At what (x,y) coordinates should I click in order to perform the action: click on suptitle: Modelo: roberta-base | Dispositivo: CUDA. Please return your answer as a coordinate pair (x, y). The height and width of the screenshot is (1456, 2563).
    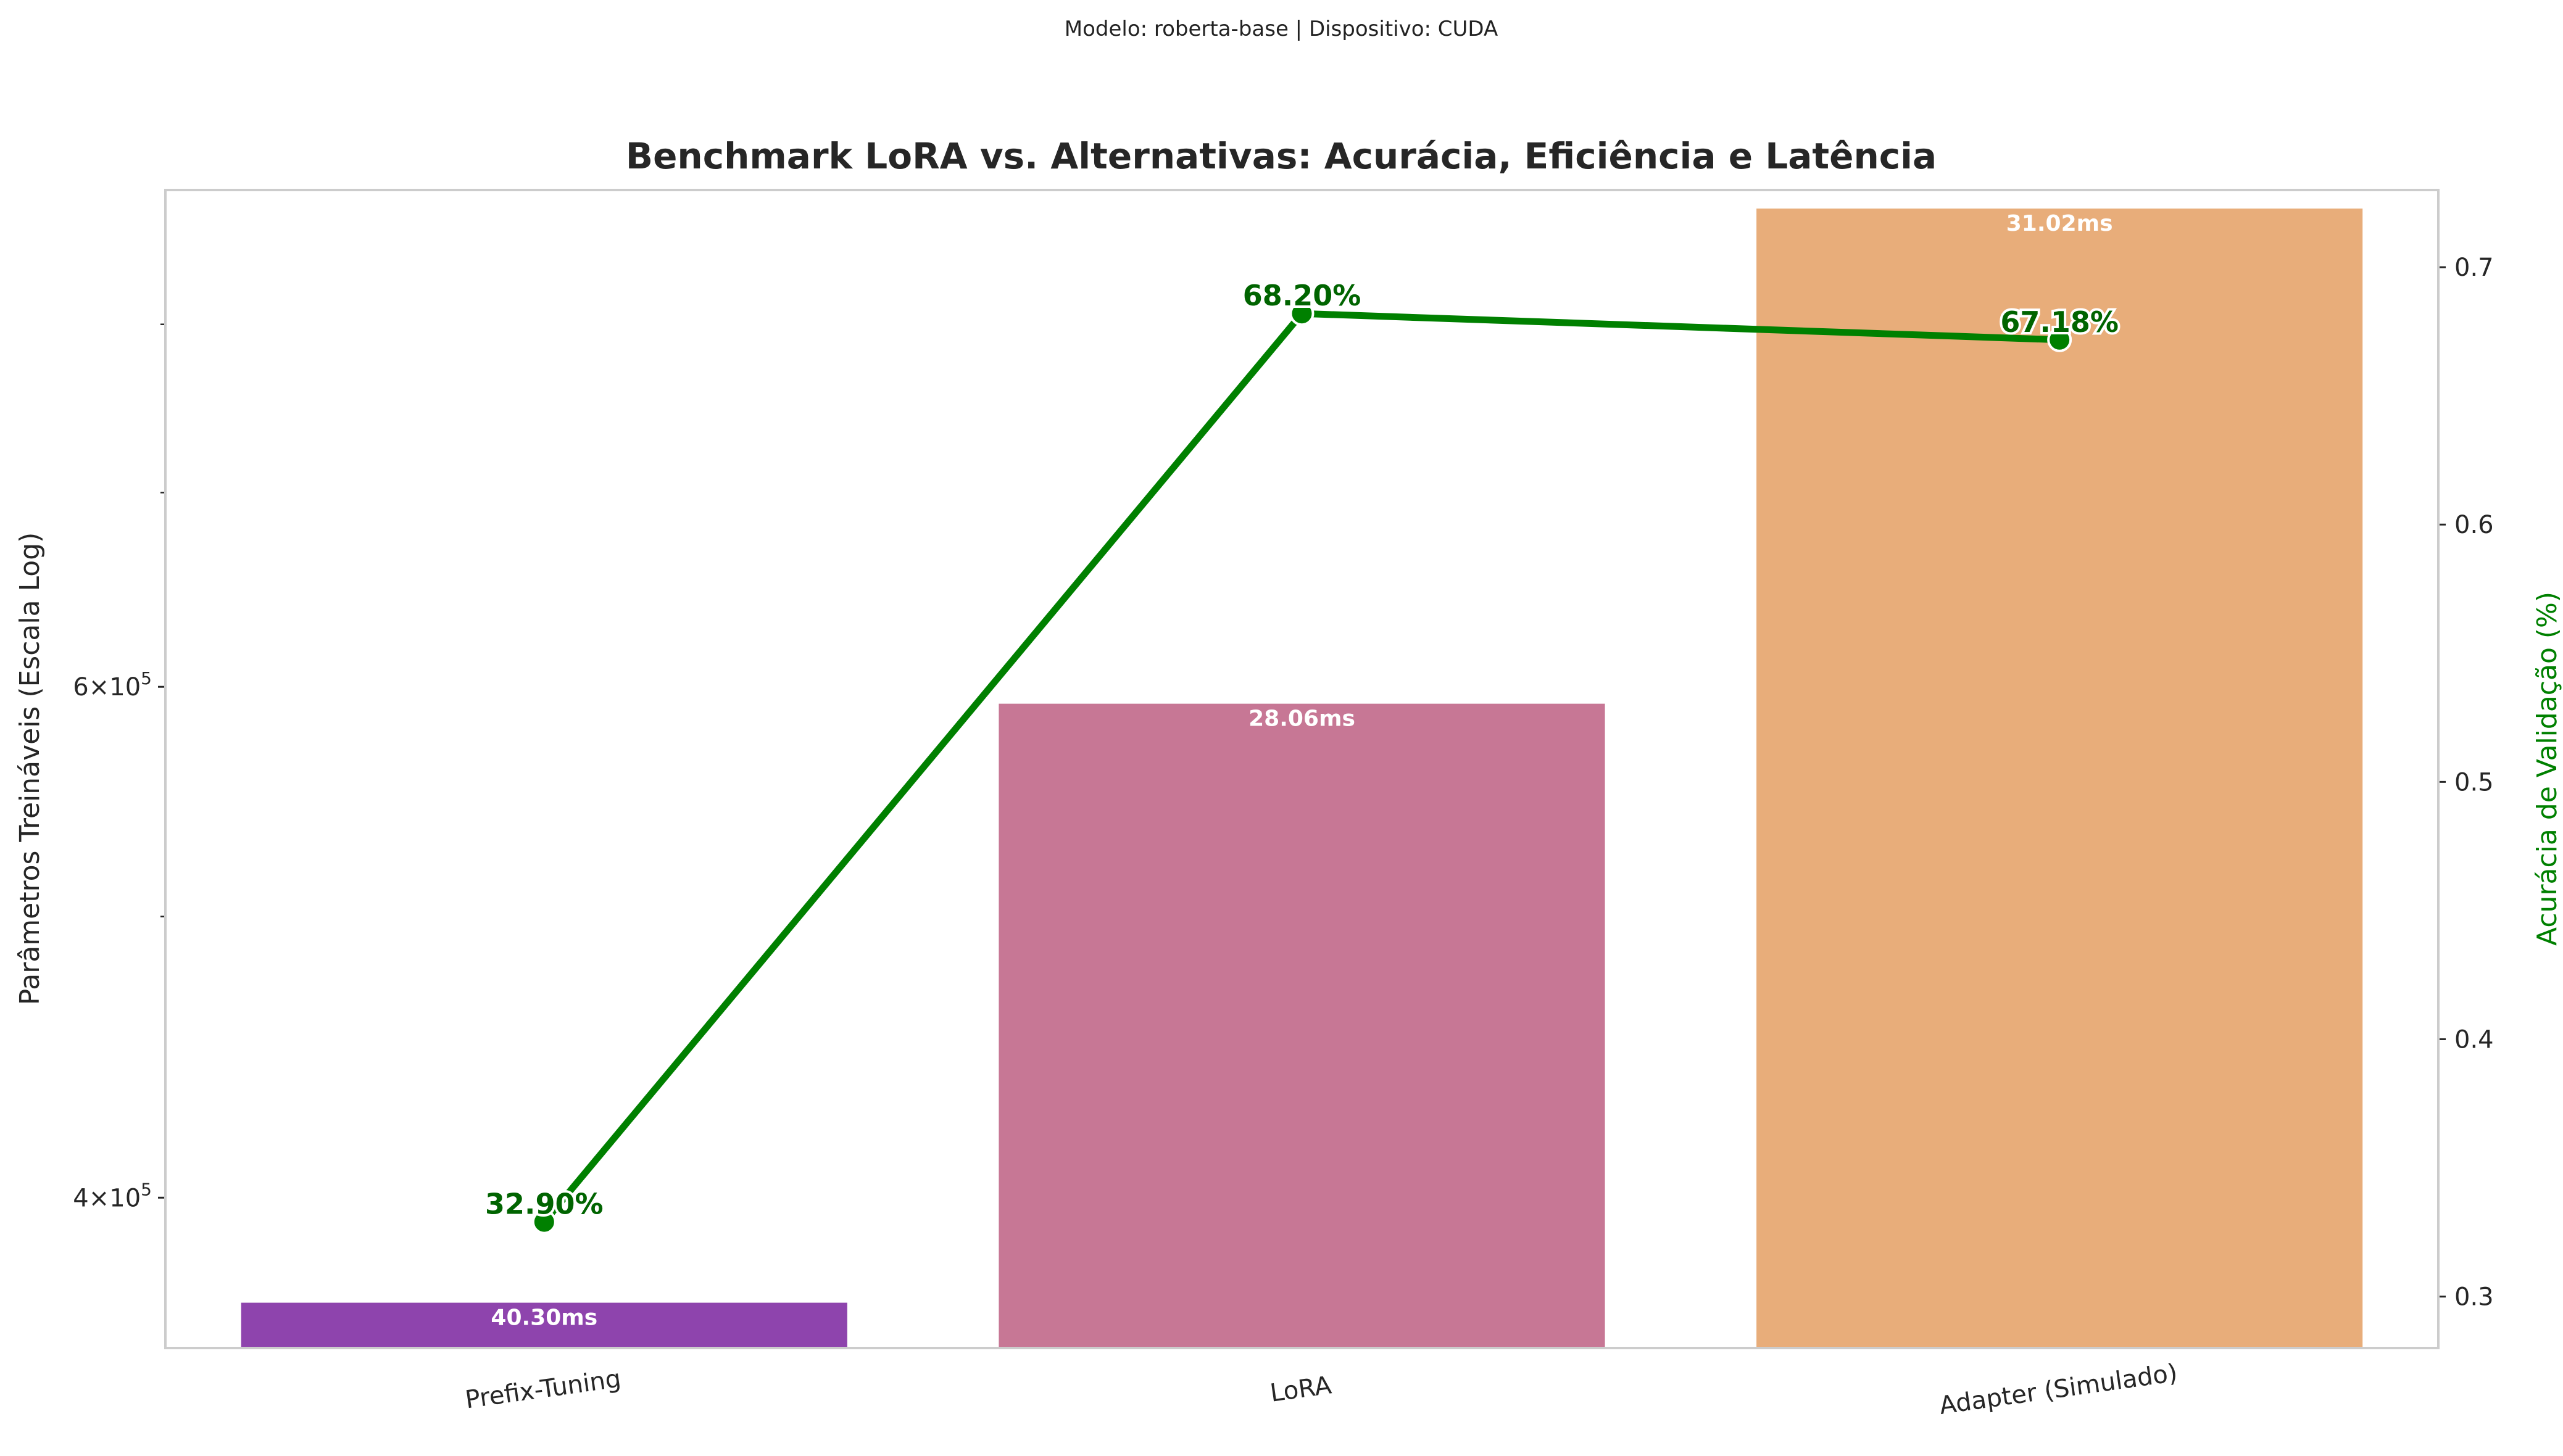
    Looking at the image, I should click on (1281, 29).